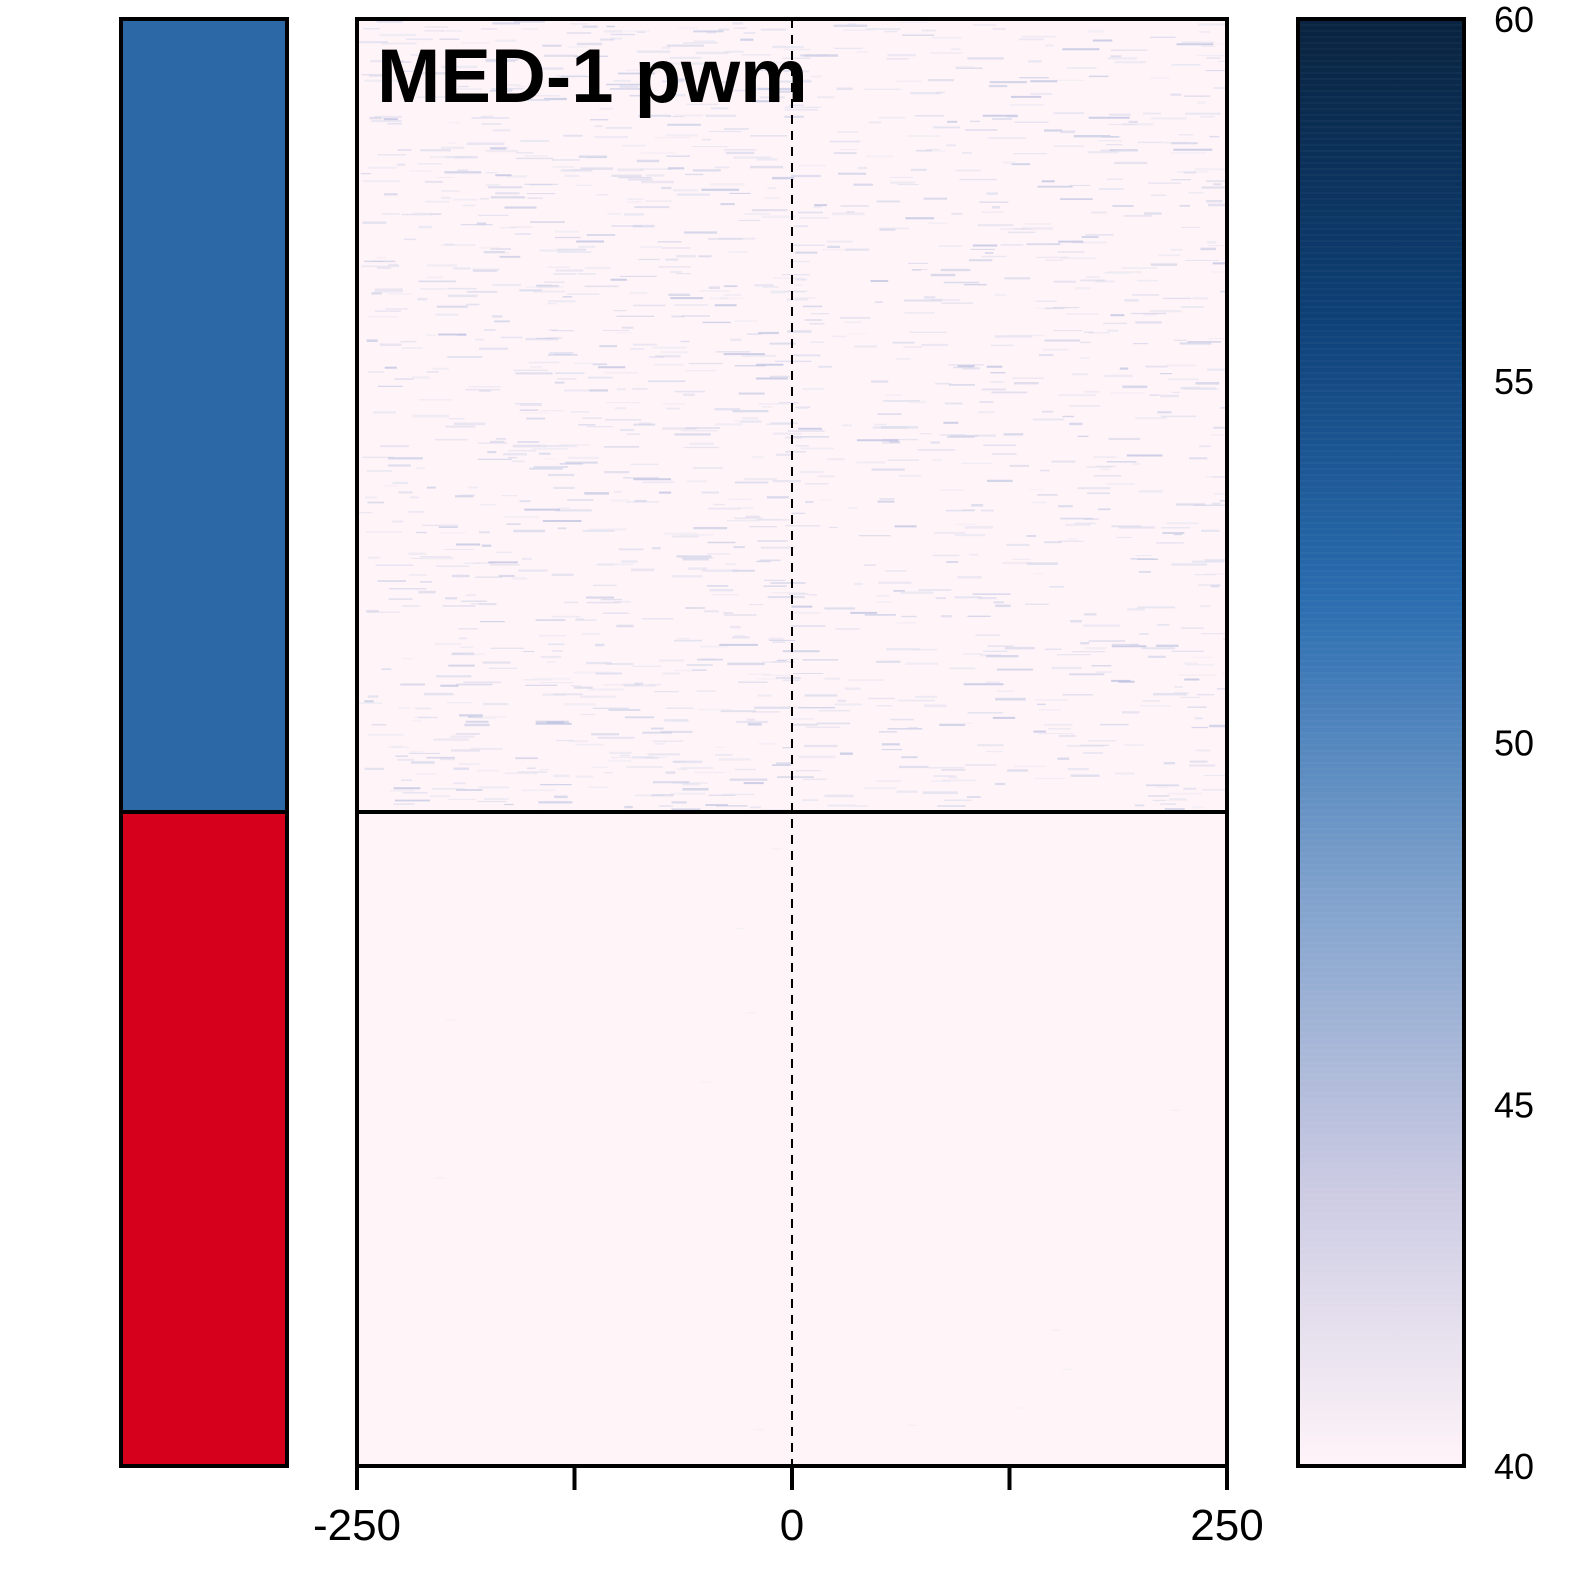  Describe the element at coordinates (357, 1525) in the screenshot. I see `x-tick-label: -250` at that location.